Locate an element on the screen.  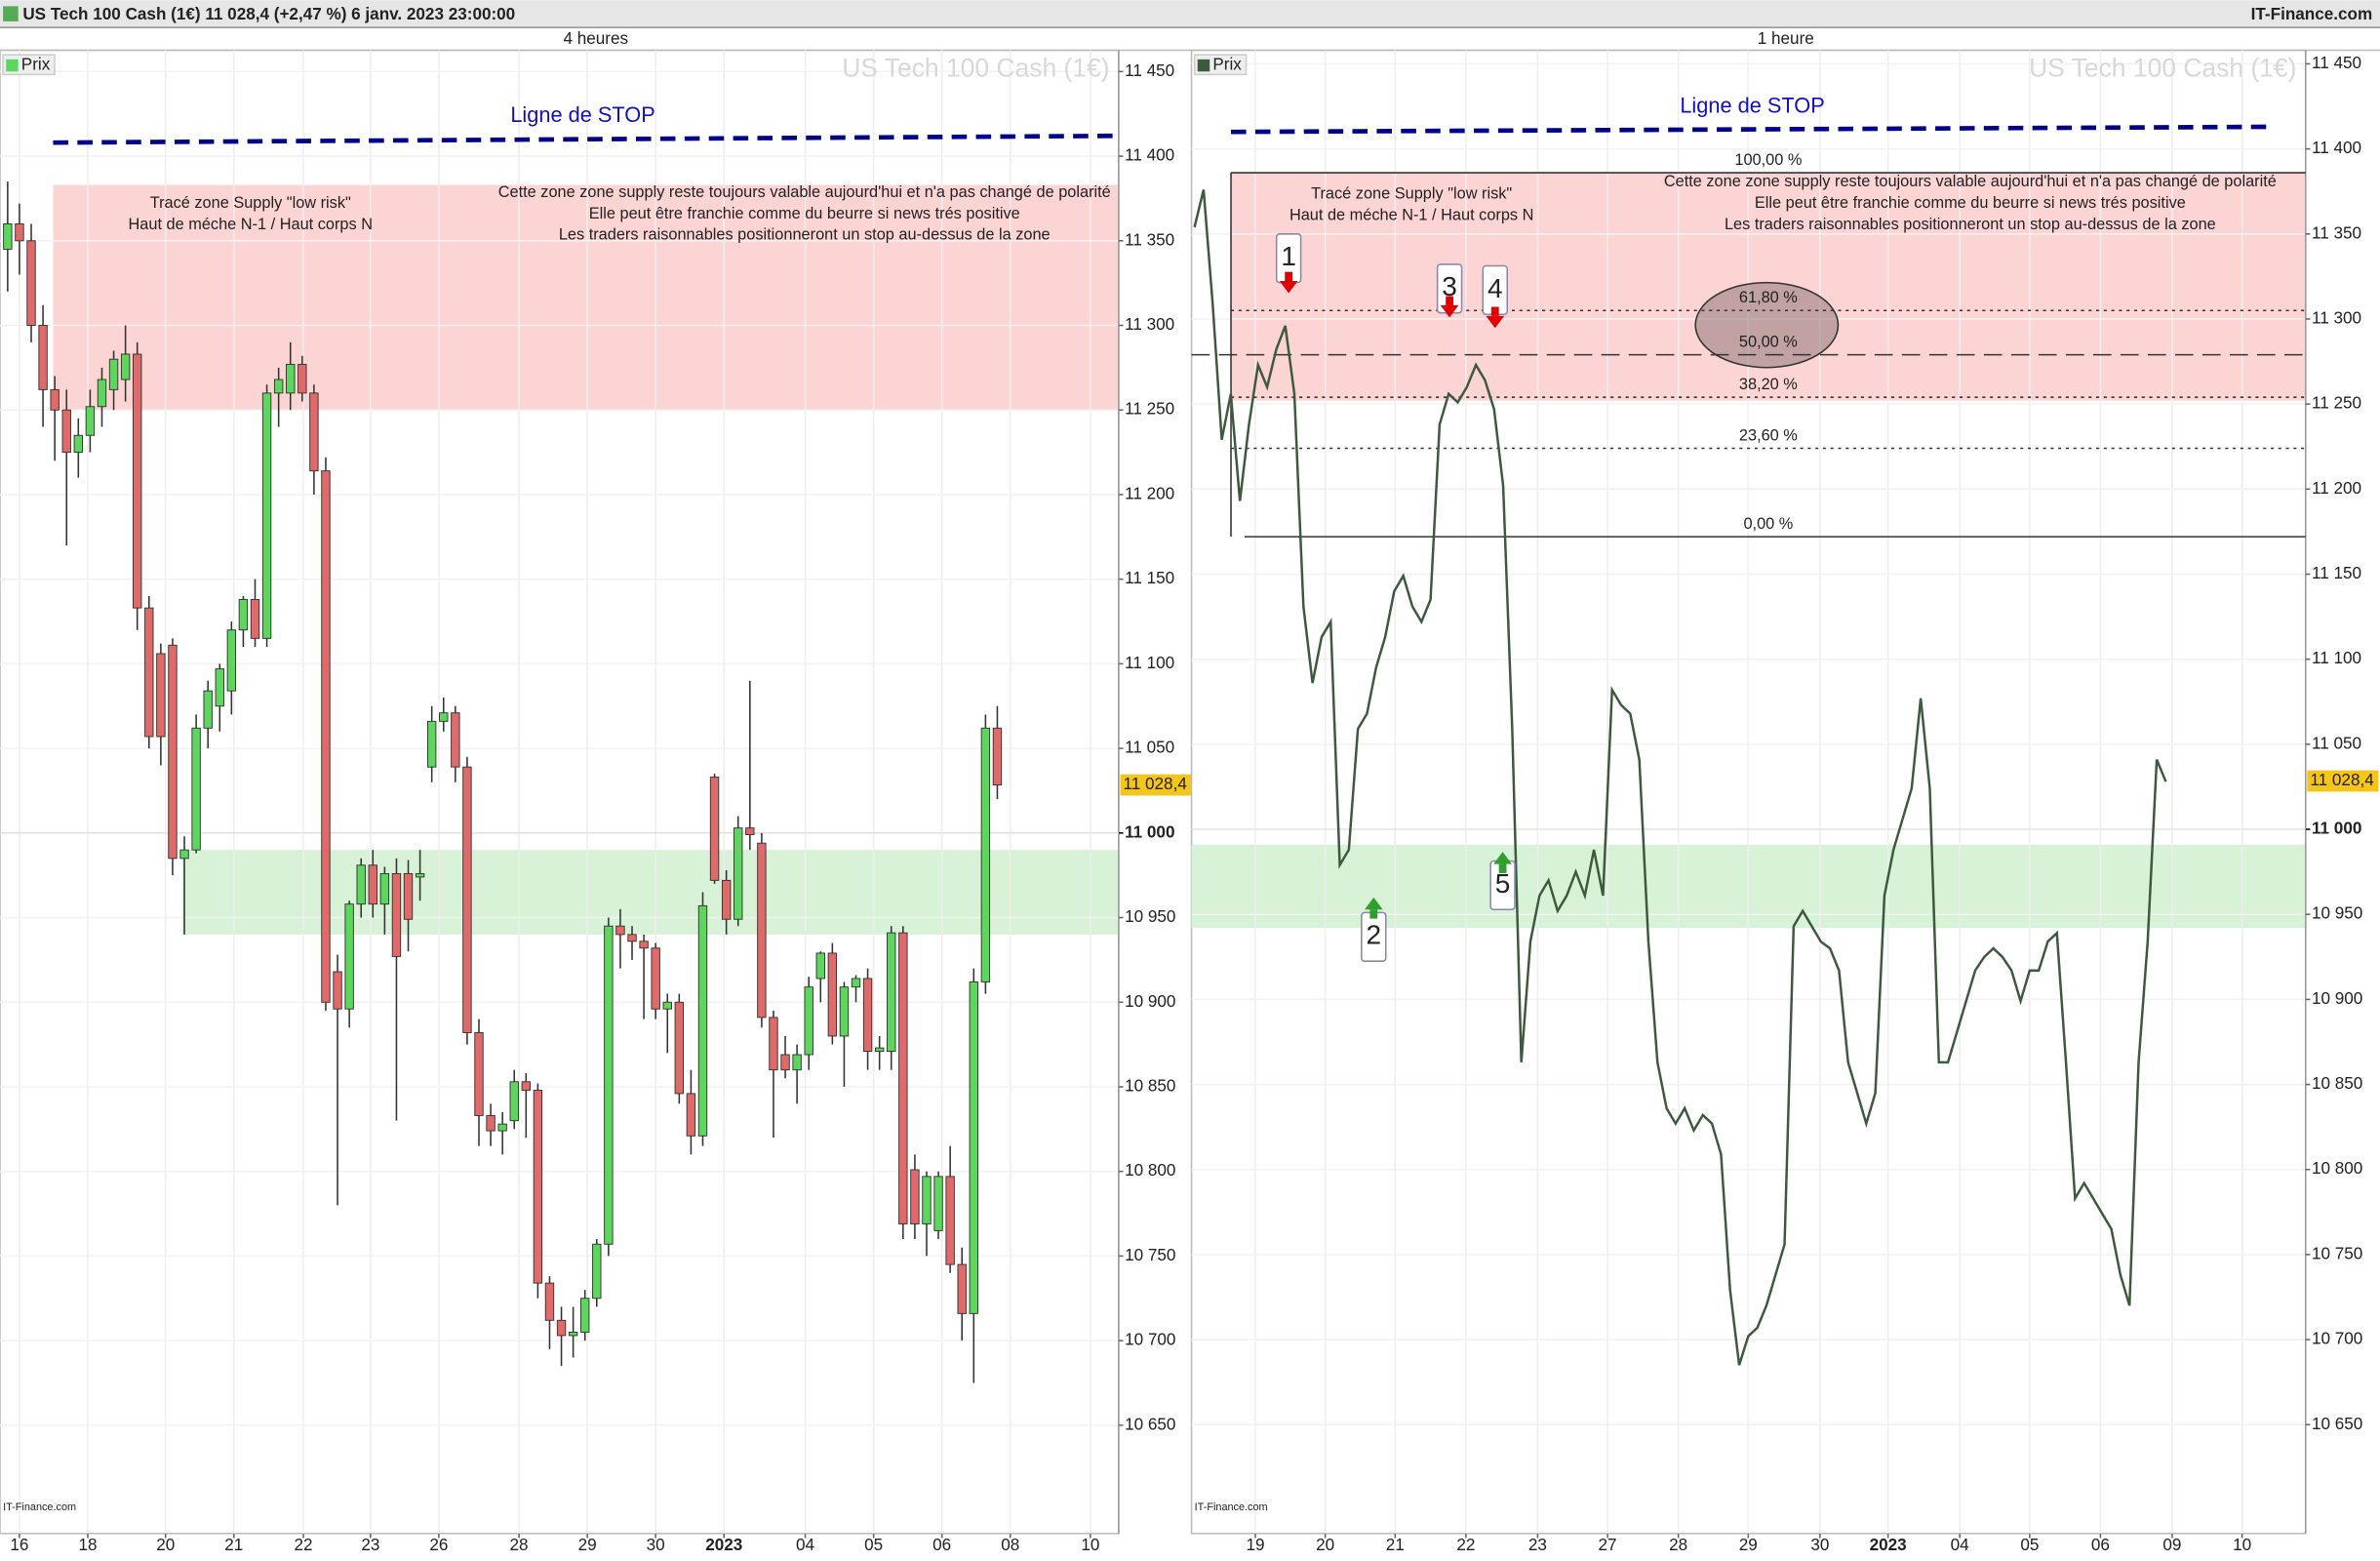
stop-line is located at coordinates (1753, 129).